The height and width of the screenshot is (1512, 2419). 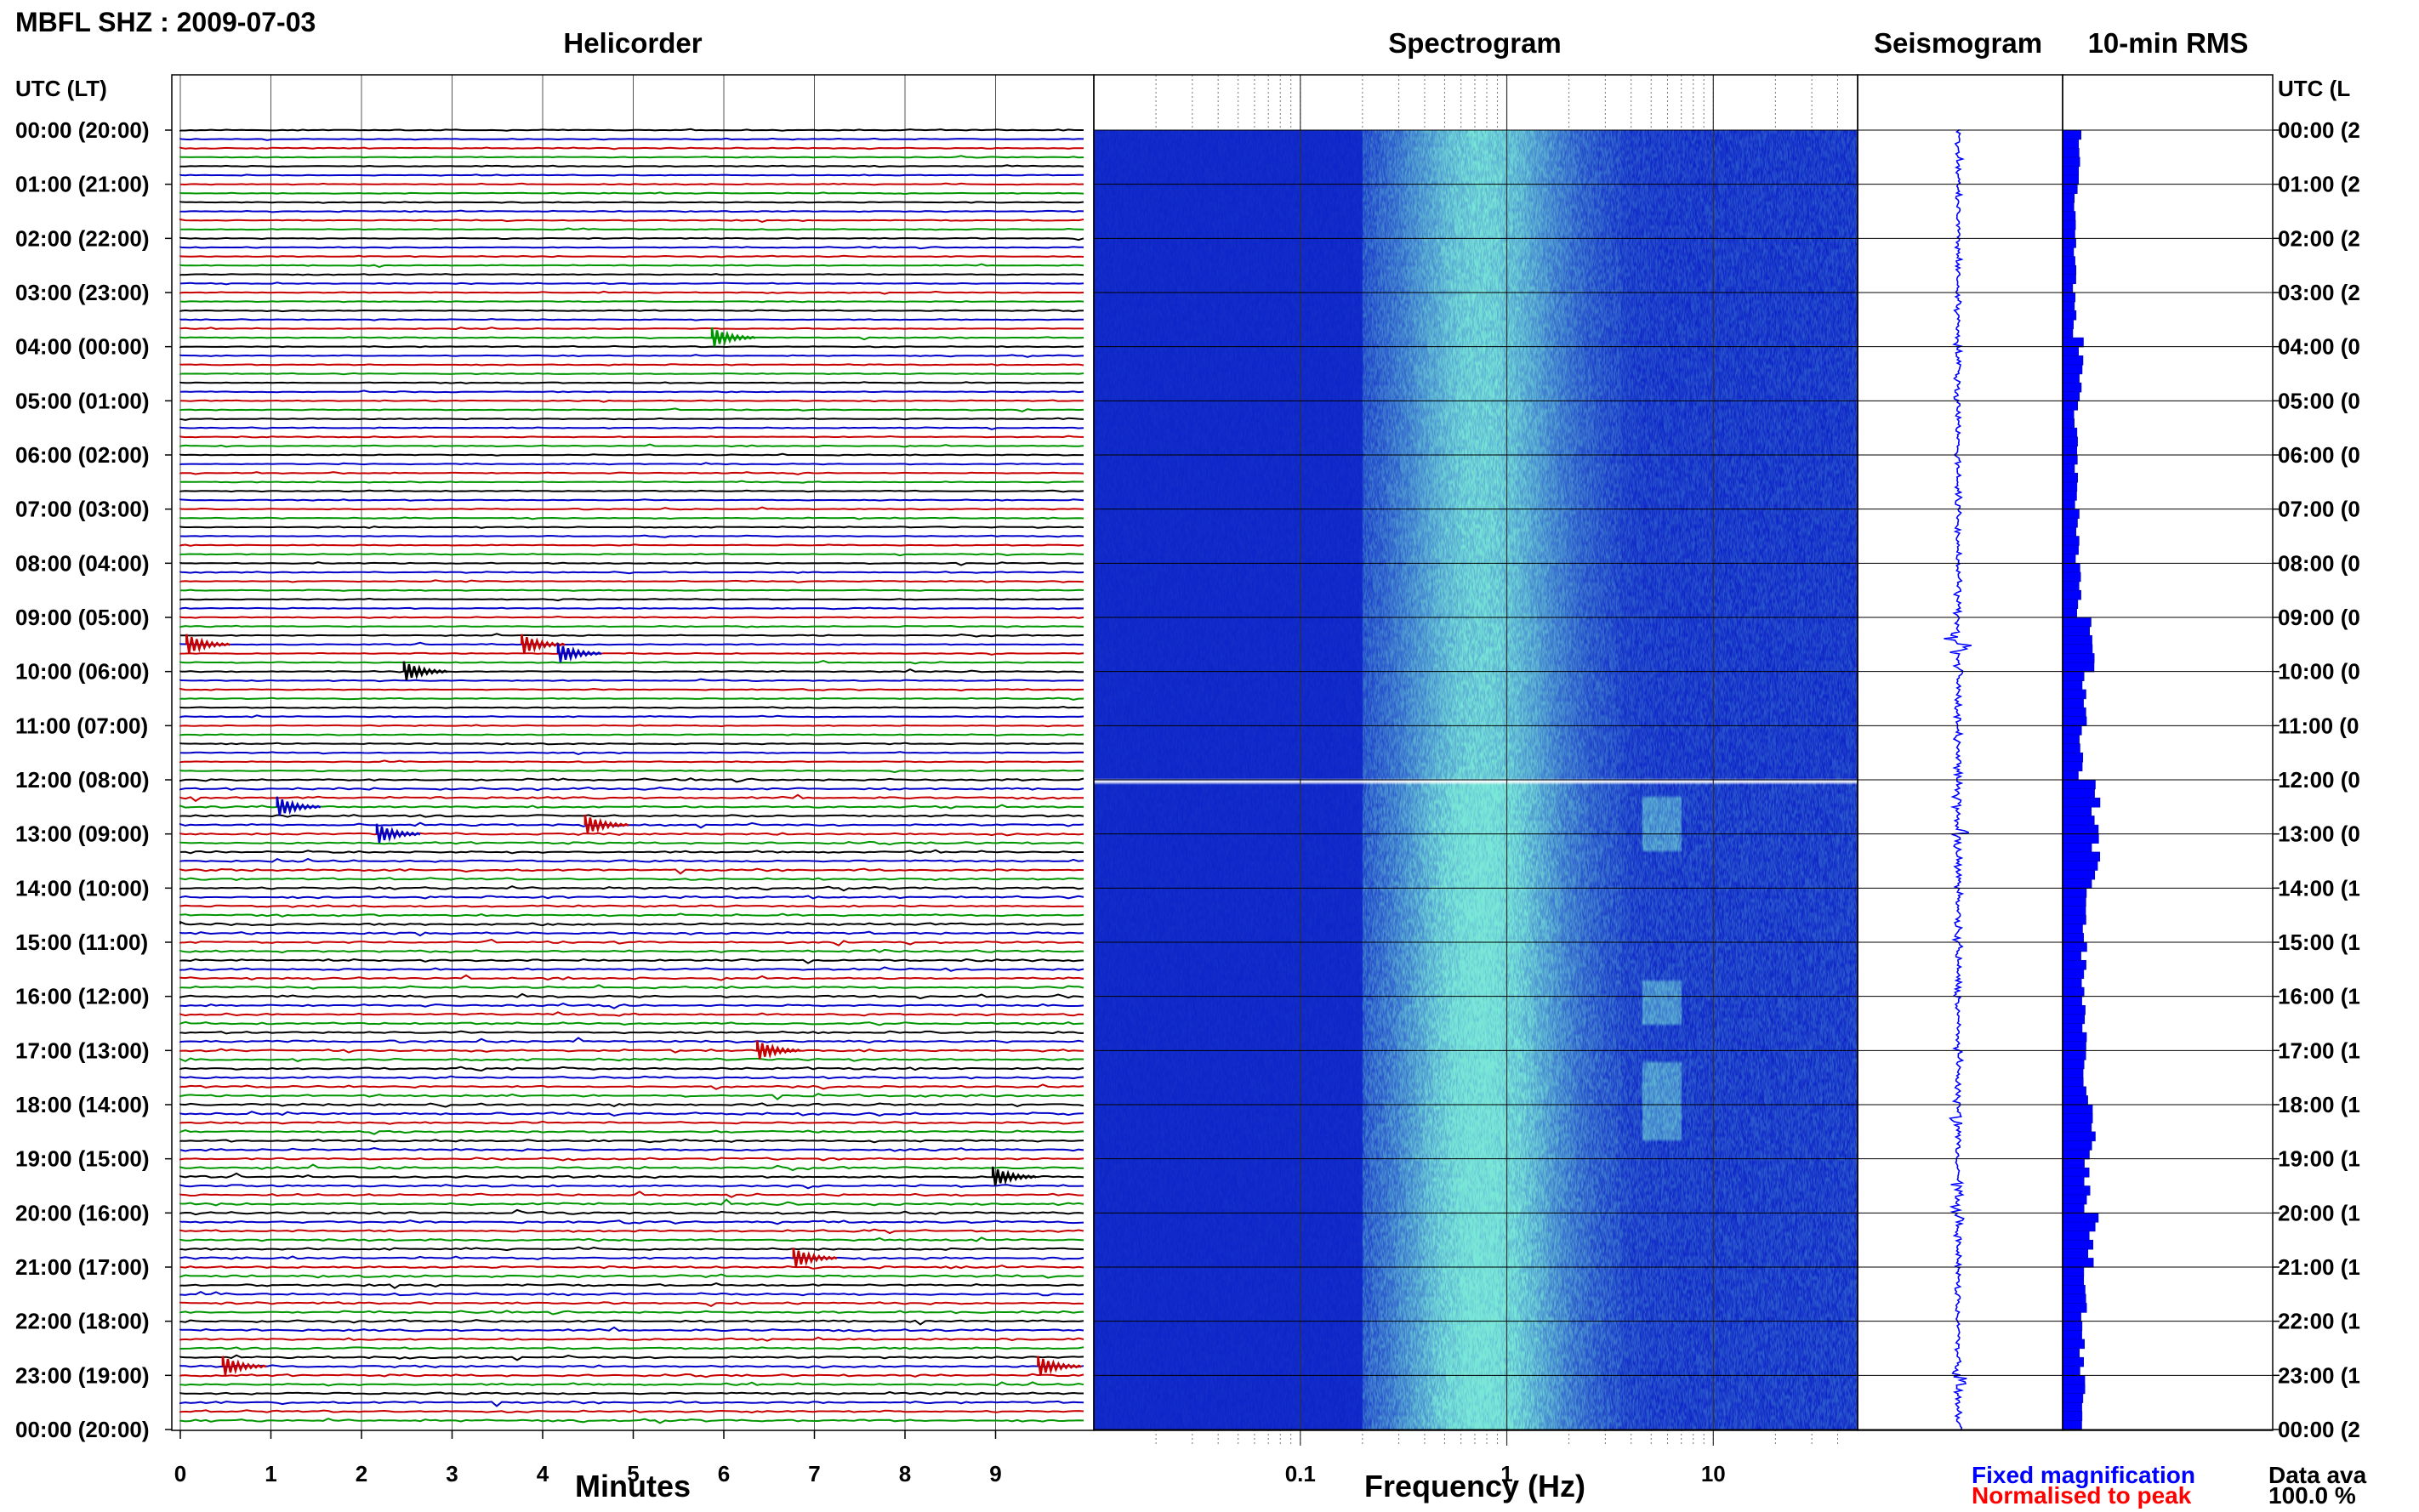 What do you see at coordinates (543, 1473) in the screenshot?
I see `helicorder-x-tick-label: 4` at bounding box center [543, 1473].